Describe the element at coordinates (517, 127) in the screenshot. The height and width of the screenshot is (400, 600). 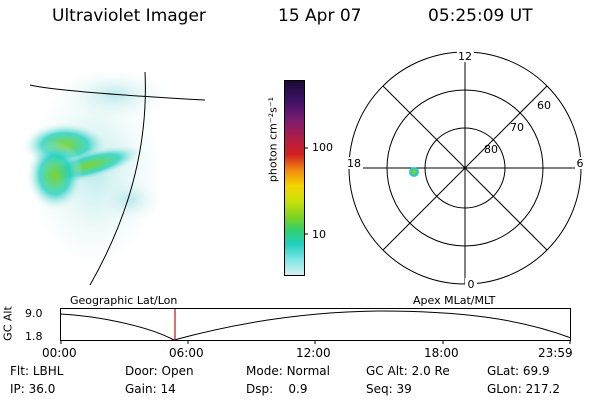
I see `mlat-label-70: 70` at that location.